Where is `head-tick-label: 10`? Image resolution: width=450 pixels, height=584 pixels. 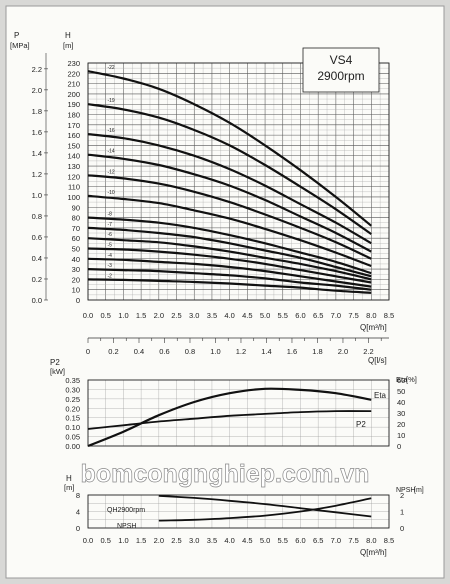
head-tick-label: 10 is located at coordinates (76, 290).